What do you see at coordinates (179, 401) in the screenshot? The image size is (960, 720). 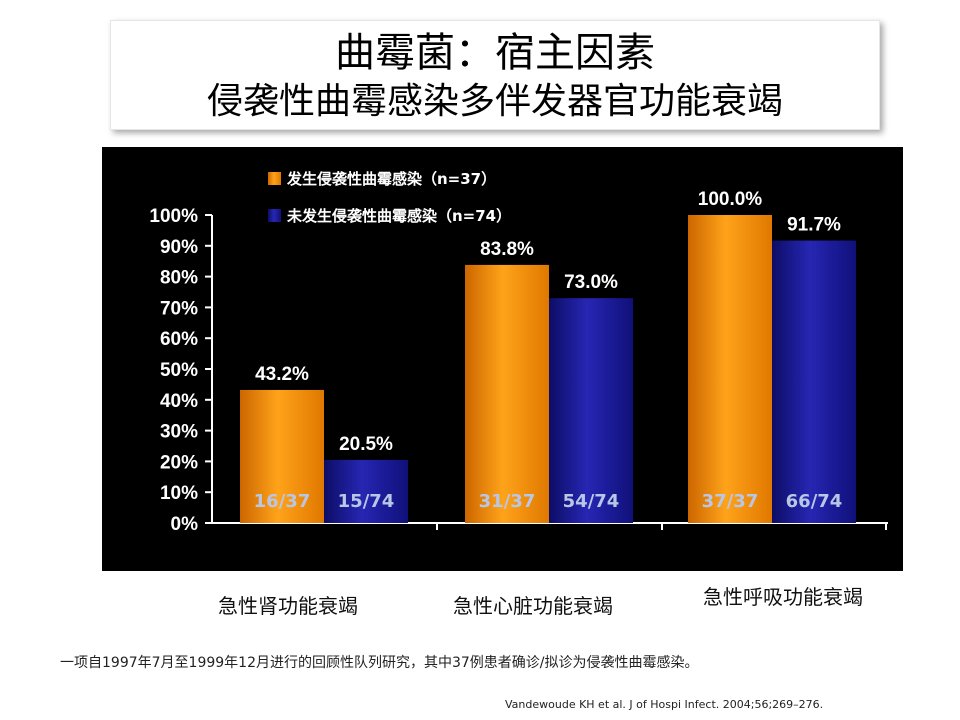 I see `y-tick-label: 40%` at bounding box center [179, 401].